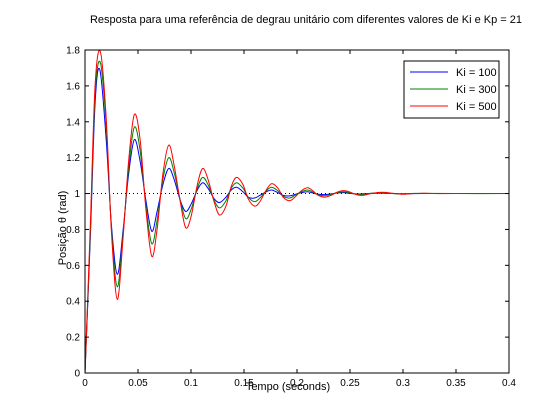  I want to click on legend: Ki = 100 Ki = 300 Ki = 500, so click(451, 89).